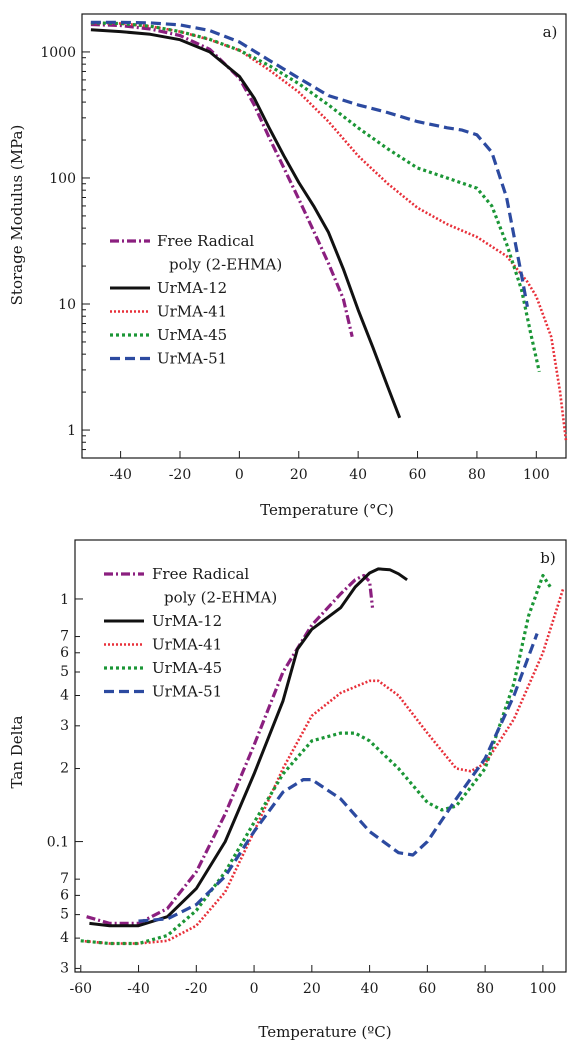 The image size is (569, 1049). What do you see at coordinates (222, 180) in the screenshot?
I see `series-line-free-radical-poly-2-ehma-` at bounding box center [222, 180].